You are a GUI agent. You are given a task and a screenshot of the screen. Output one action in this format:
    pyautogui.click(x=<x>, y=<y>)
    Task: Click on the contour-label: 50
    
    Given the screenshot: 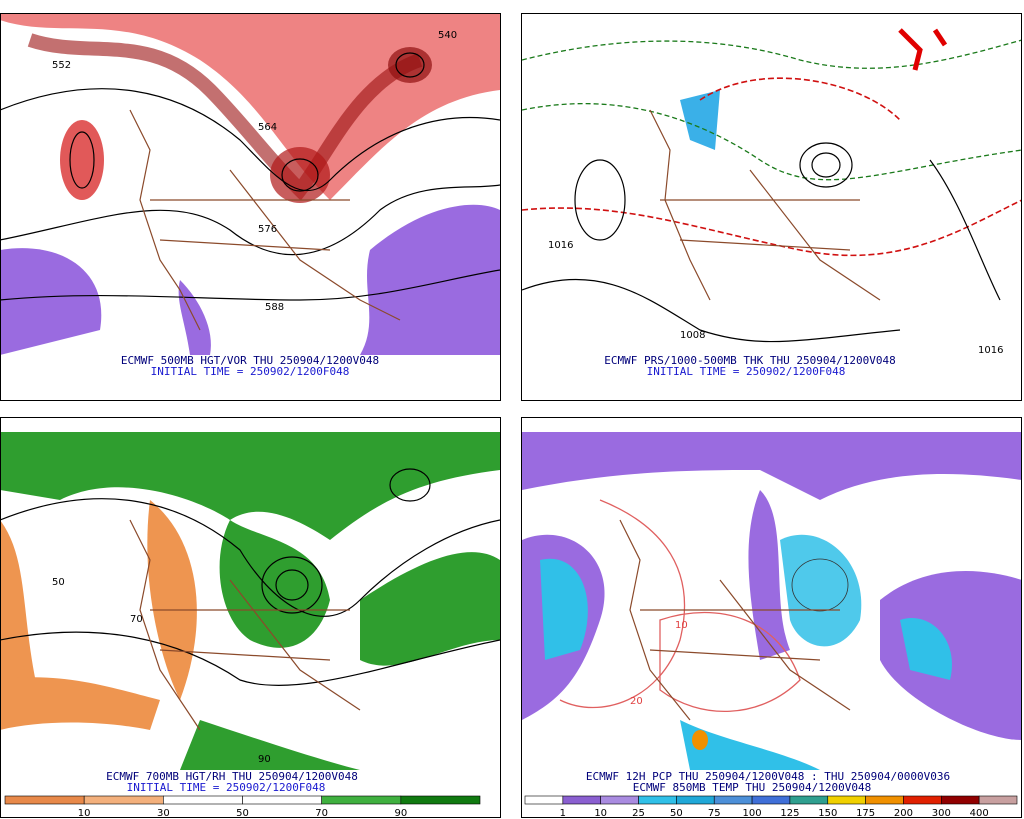 What is the action you would take?
    pyautogui.click(x=58, y=582)
    